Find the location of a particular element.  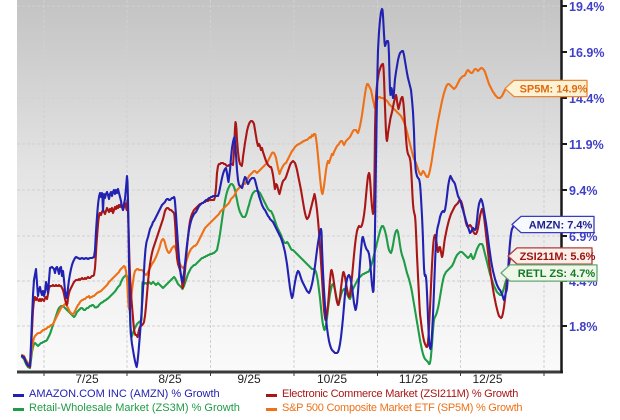

svg-text: 16.9% is located at coordinates (586, 53).